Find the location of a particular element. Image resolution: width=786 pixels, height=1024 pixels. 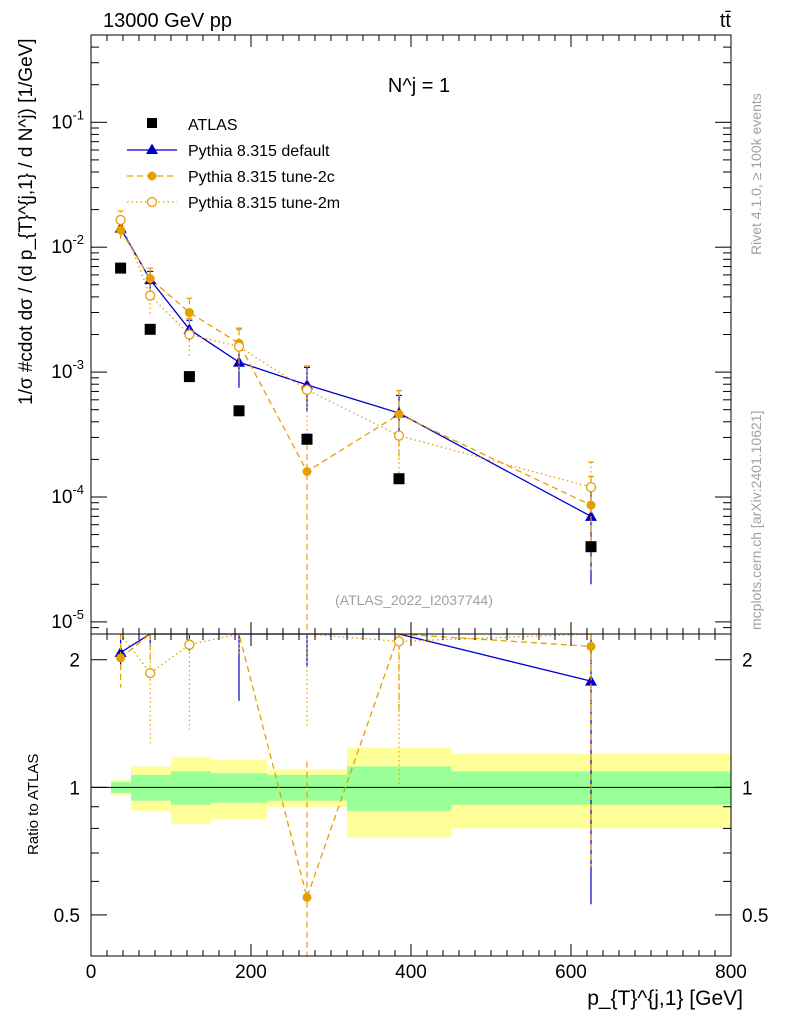

legend-label-default: Pythia 8.315 default is located at coordinates (259, 151).